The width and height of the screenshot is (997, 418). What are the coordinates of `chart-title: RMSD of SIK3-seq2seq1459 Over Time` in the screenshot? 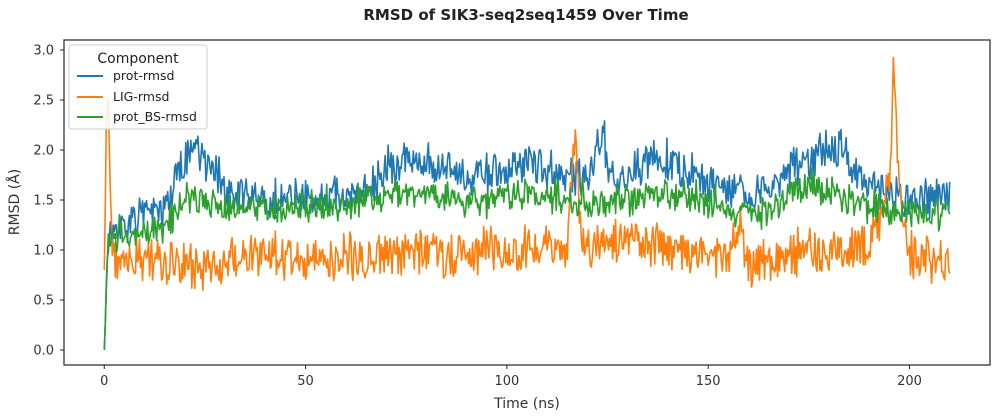 It's located at (525, 15).